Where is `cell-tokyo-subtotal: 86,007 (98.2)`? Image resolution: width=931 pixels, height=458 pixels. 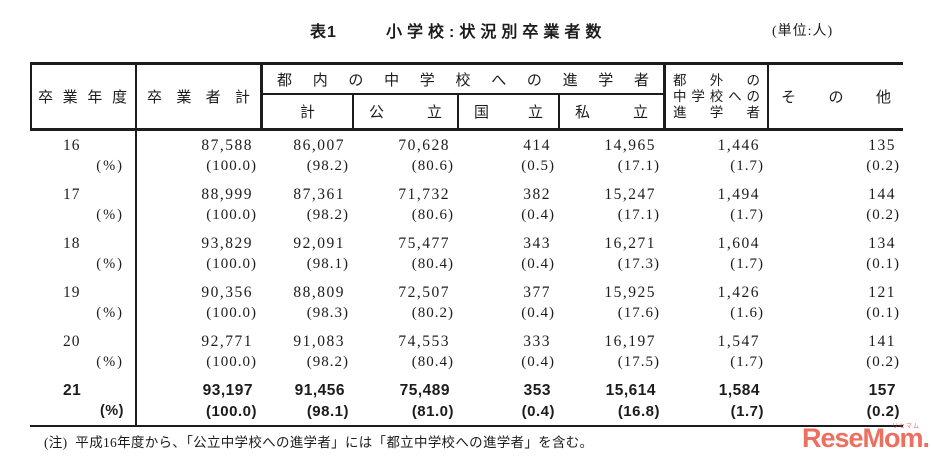 cell-tokyo-subtotal: 86,007 (98.2) is located at coordinates (306, 155).